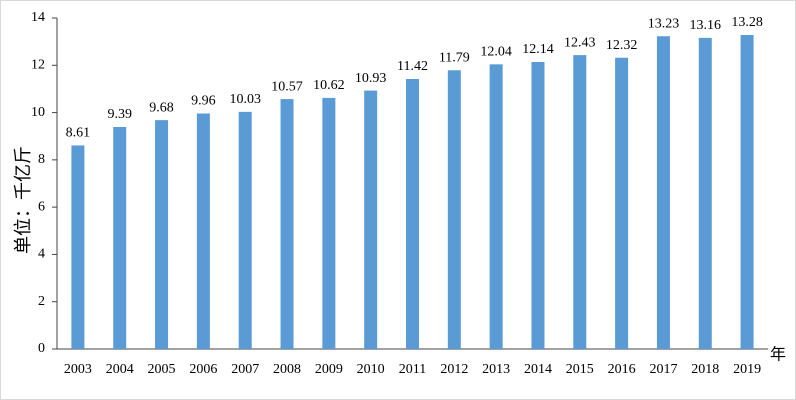  I want to click on x-tick-label: 2007, so click(245, 369).